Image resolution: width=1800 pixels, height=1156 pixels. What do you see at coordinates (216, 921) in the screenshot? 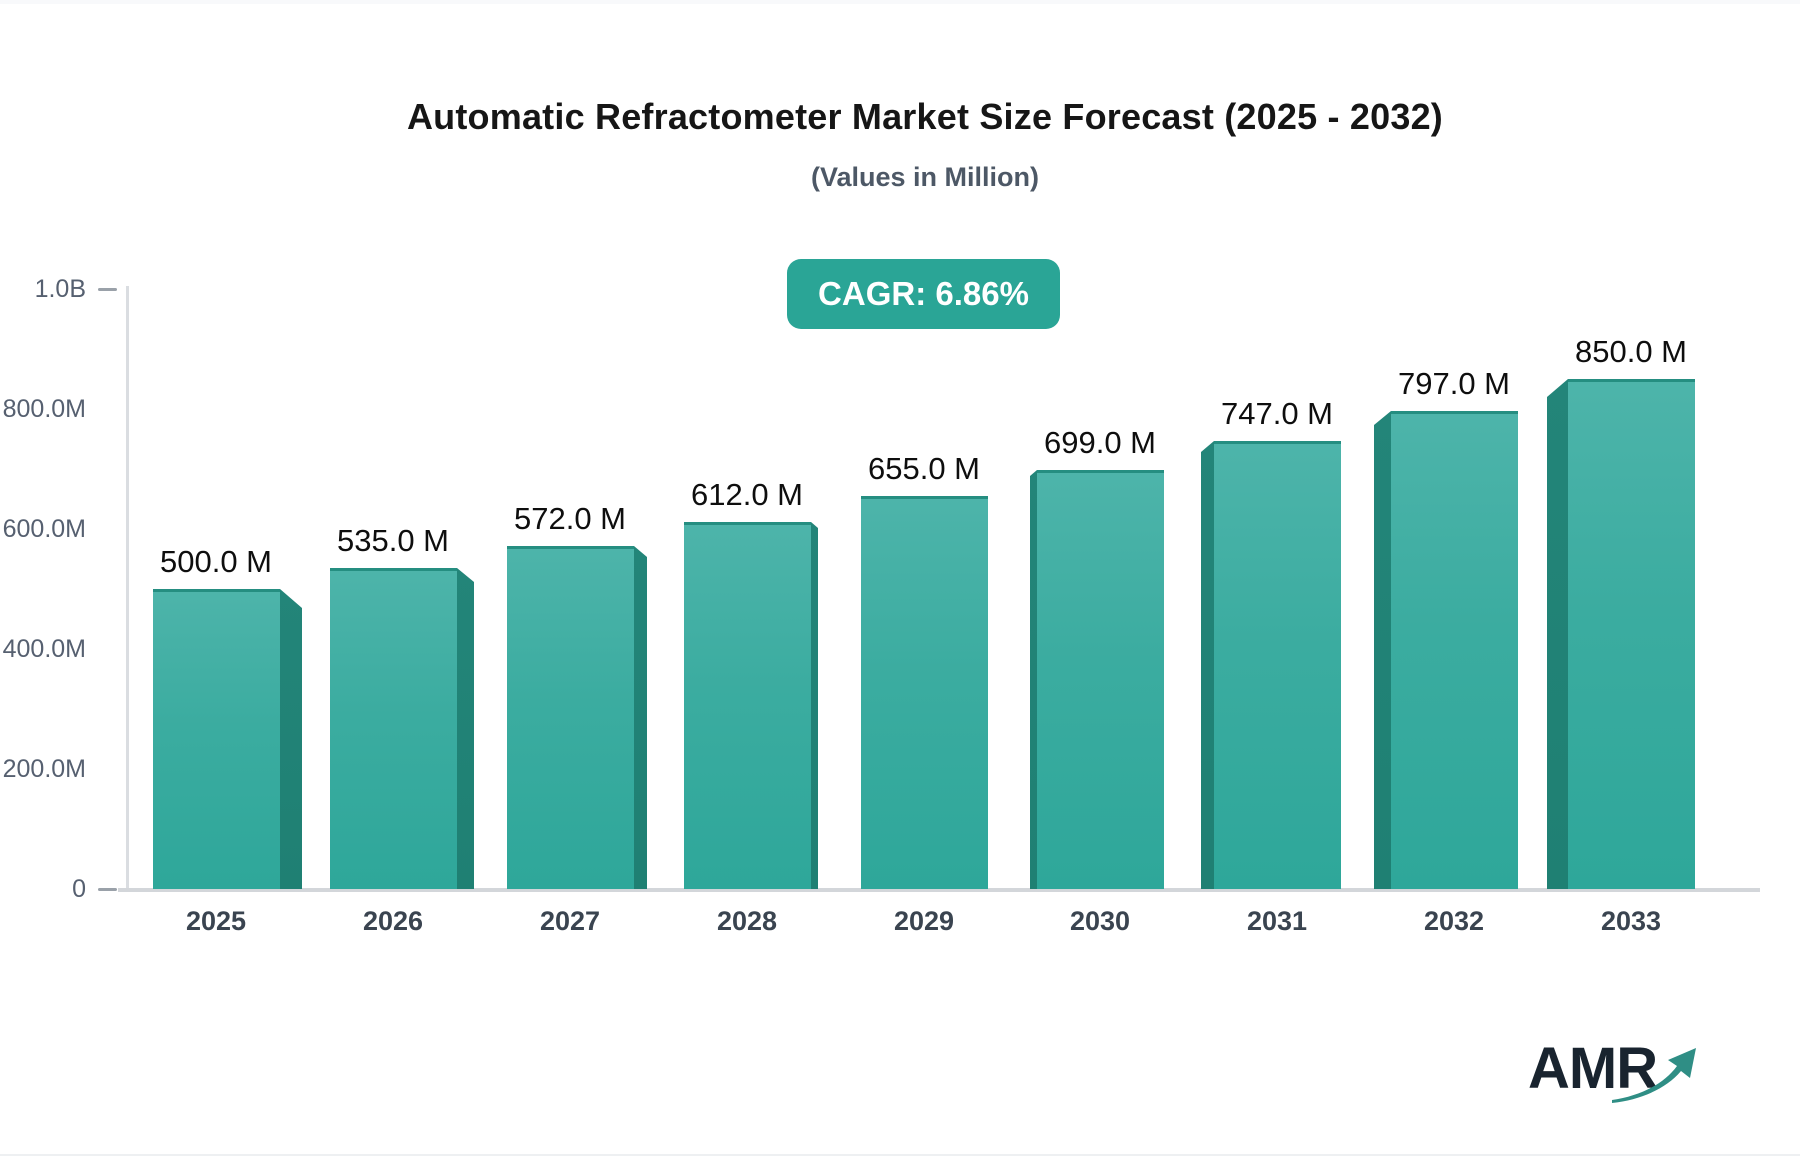
I see `x-axis-label-2025: 2025` at bounding box center [216, 921].